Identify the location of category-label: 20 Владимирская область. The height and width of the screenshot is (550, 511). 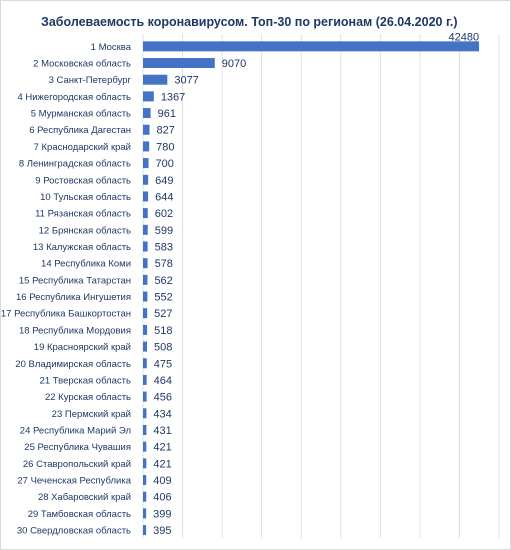
(73, 364).